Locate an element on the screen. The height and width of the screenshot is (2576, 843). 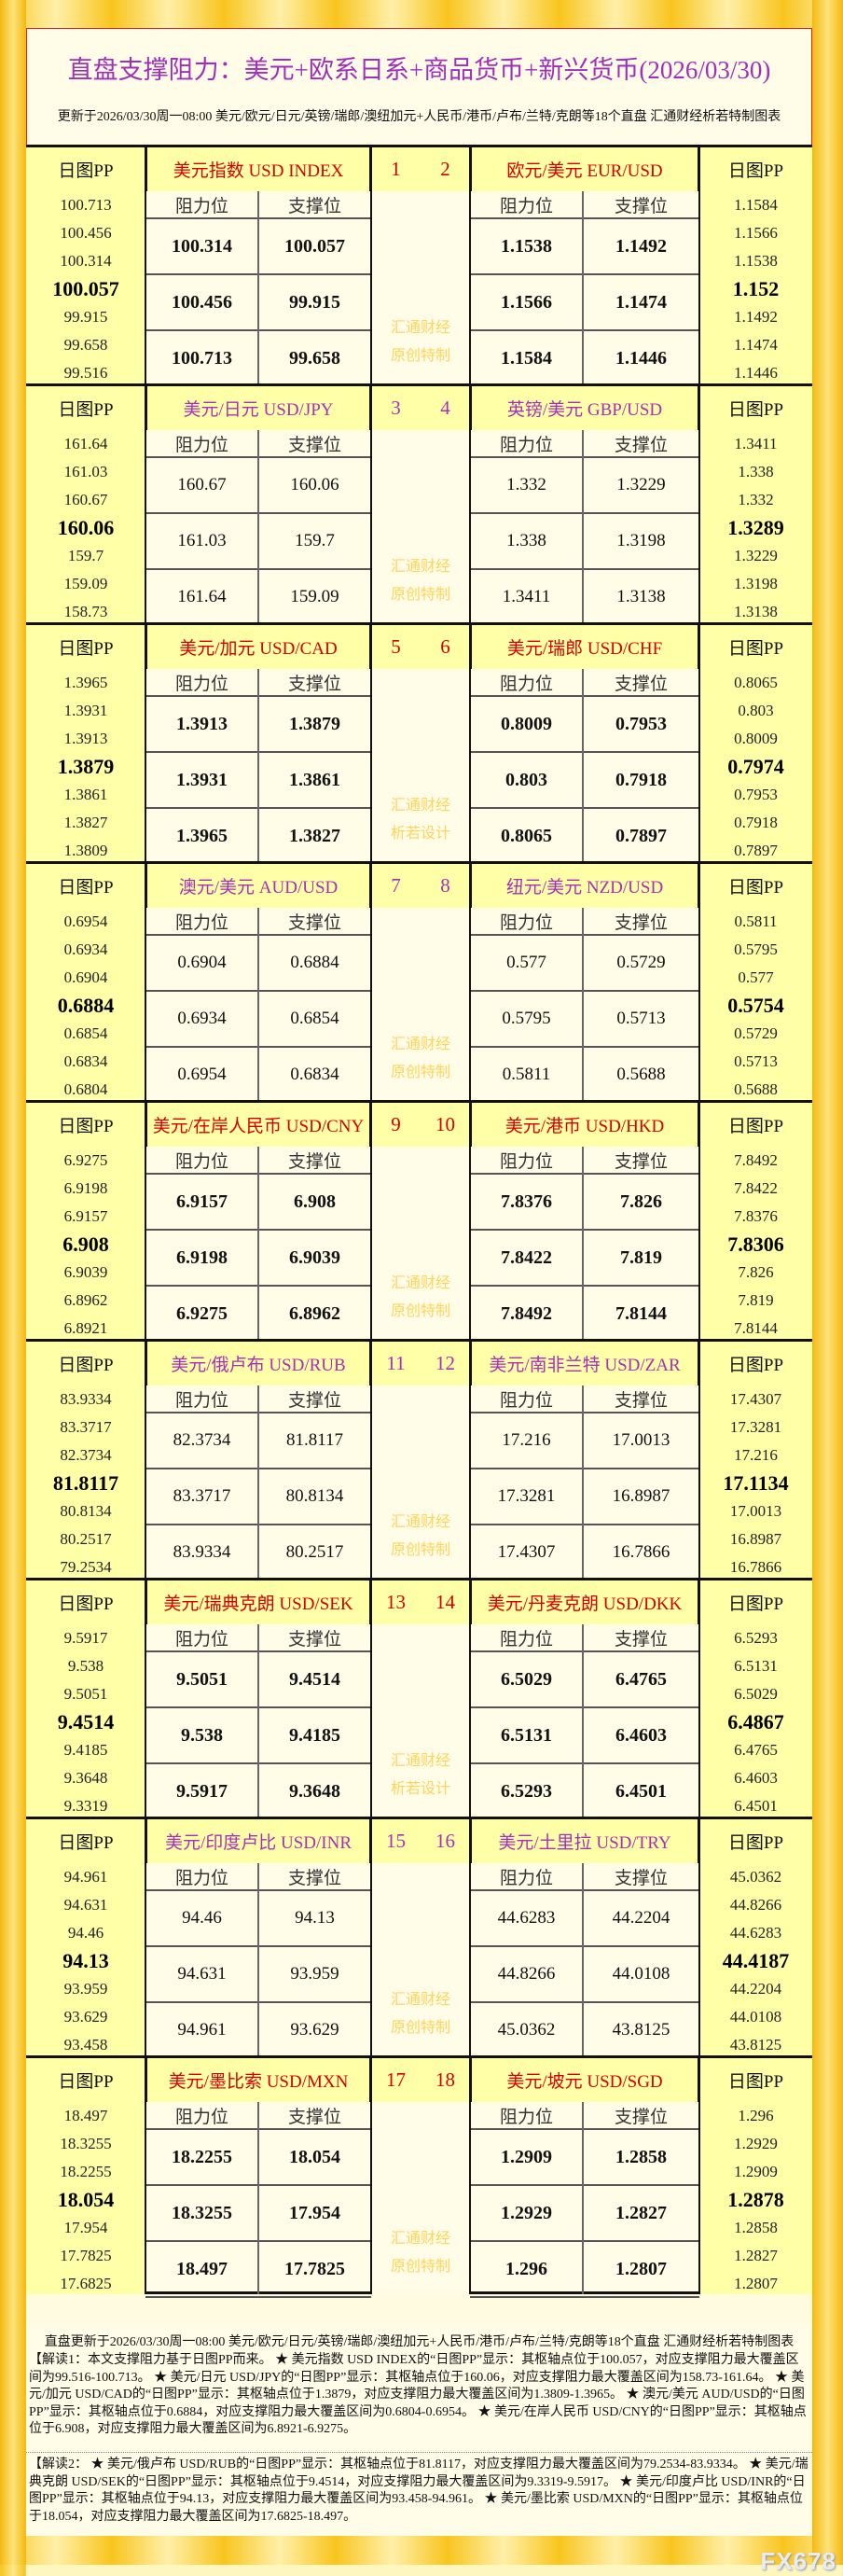
pp-level-value: 0.5795 is located at coordinates (756, 949).